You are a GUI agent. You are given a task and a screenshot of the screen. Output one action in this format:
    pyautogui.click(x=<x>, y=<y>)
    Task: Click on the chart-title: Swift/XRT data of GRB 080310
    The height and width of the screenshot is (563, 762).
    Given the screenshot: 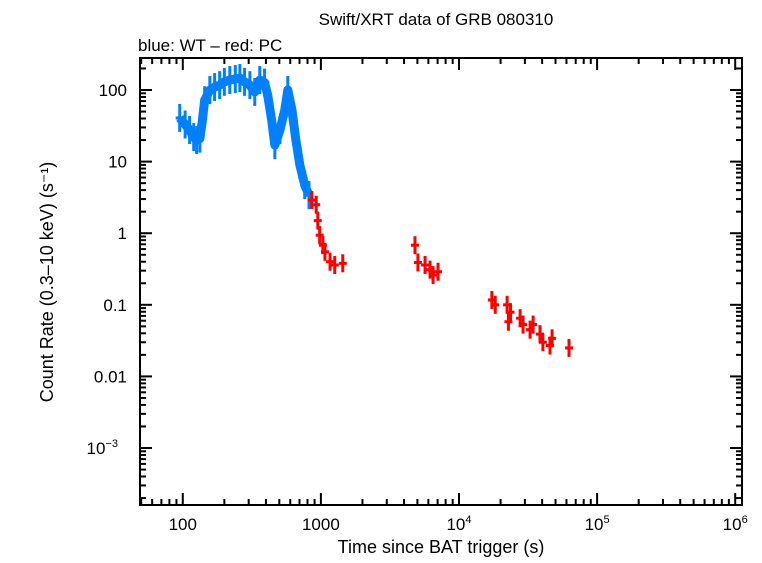 What is the action you would take?
    pyautogui.click(x=436, y=19)
    